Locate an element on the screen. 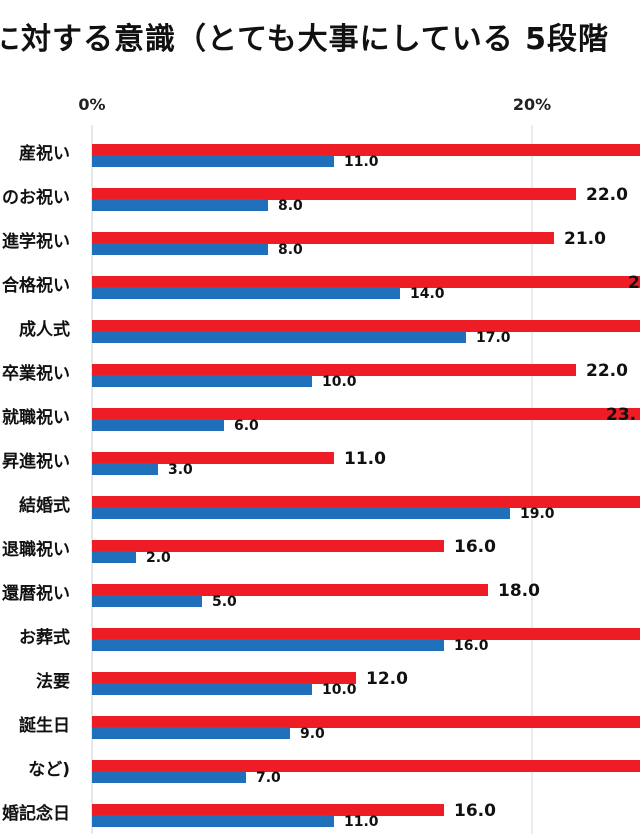 This screenshot has height=834, width=640. chart-title: に対する意識（とても大事にしている 5段階 is located at coordinates (305, 39).